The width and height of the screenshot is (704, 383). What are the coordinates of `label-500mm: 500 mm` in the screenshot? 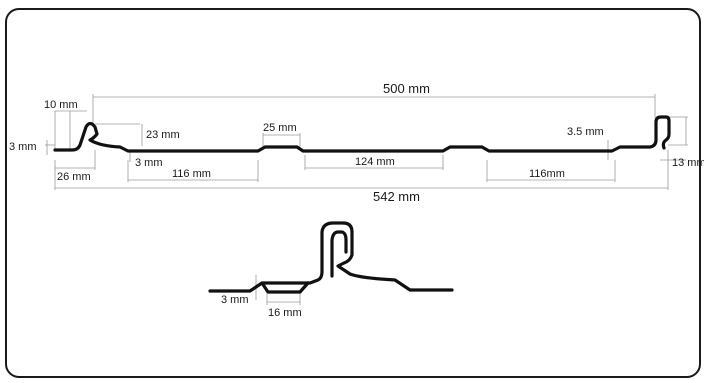 It's located at (406, 88).